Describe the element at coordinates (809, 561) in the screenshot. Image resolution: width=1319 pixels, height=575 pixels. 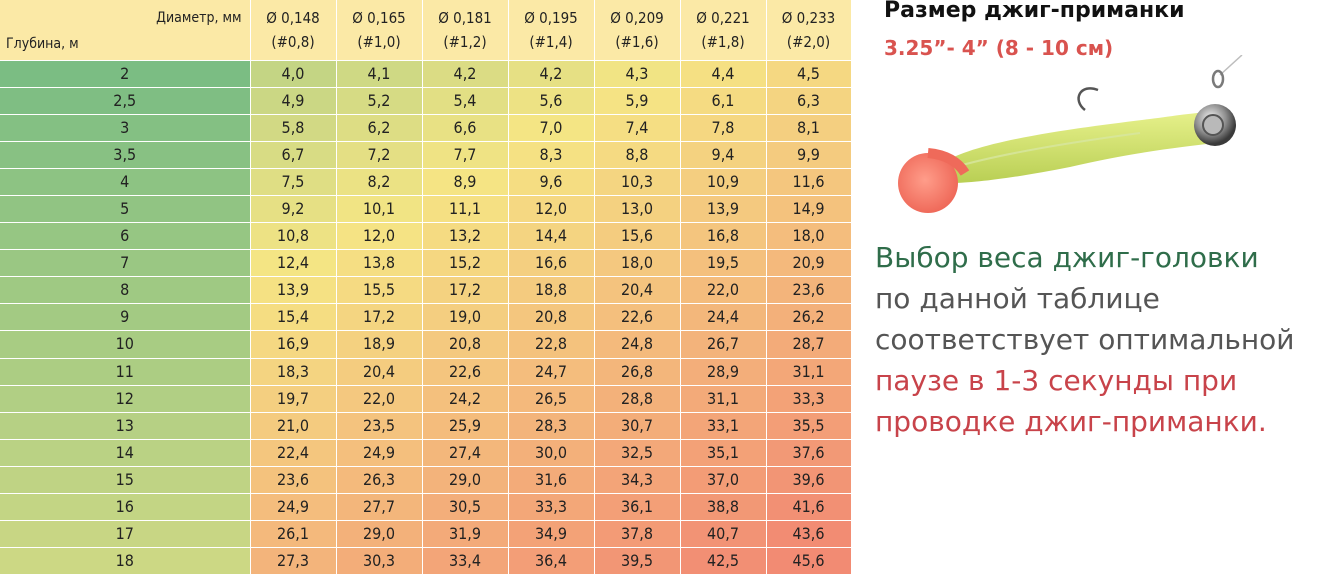
I see `weight-cell: 45,6` at that location.